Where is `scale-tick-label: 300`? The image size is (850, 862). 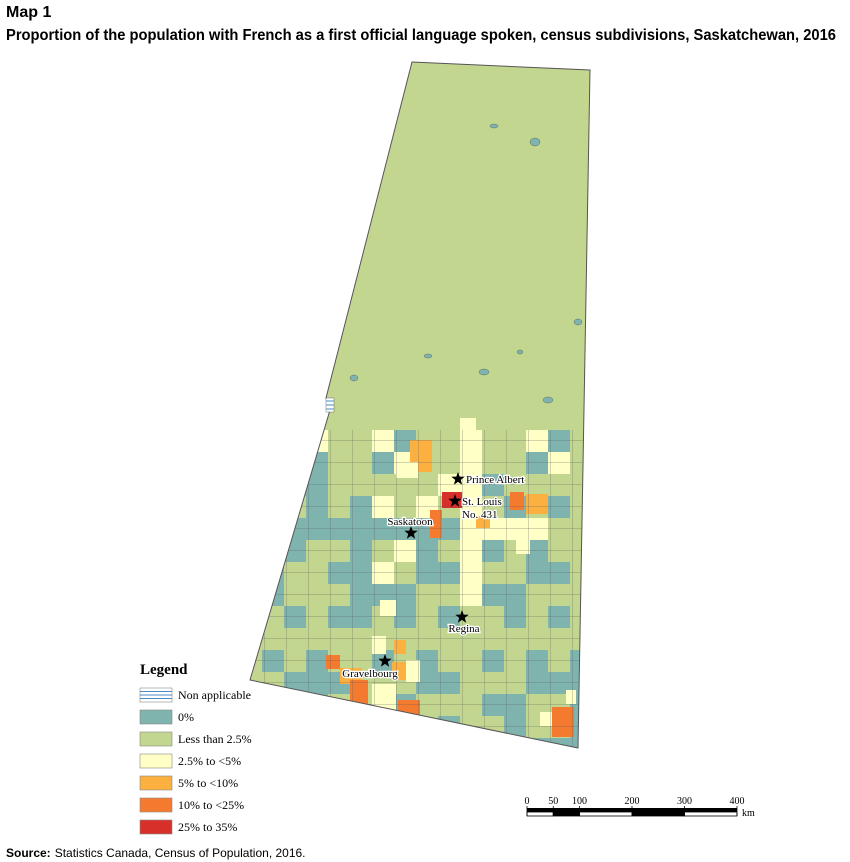
scale-tick-label: 300 is located at coordinates (684, 801).